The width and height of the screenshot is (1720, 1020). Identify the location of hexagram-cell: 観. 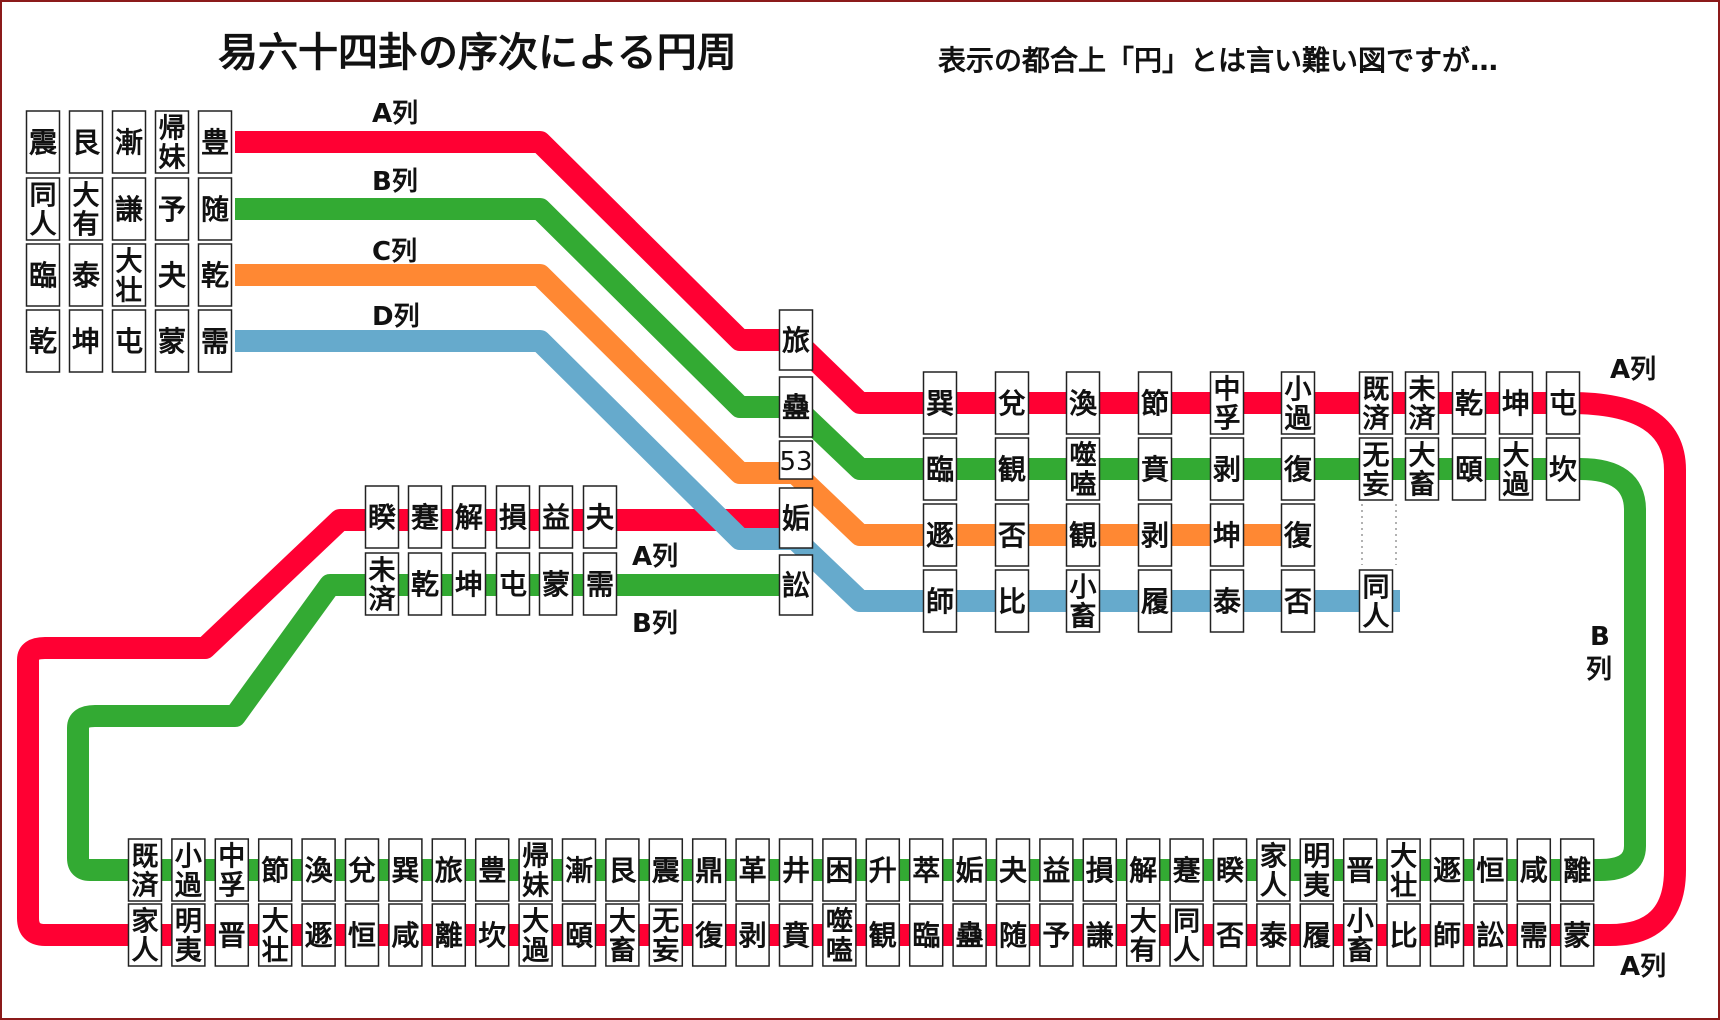
(1083, 535).